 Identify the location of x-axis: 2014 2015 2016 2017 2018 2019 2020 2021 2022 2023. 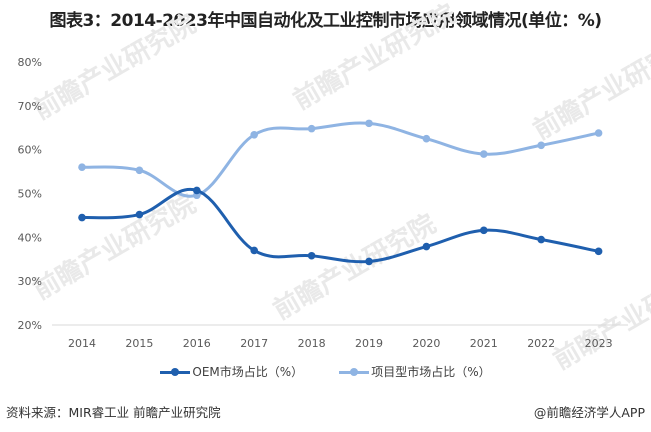
(340, 343).